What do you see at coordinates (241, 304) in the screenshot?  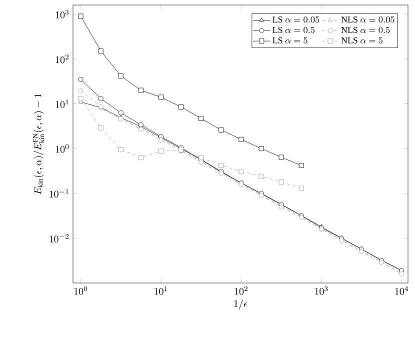 I see `x-axis-title: $1/\epsilon$` at bounding box center [241, 304].